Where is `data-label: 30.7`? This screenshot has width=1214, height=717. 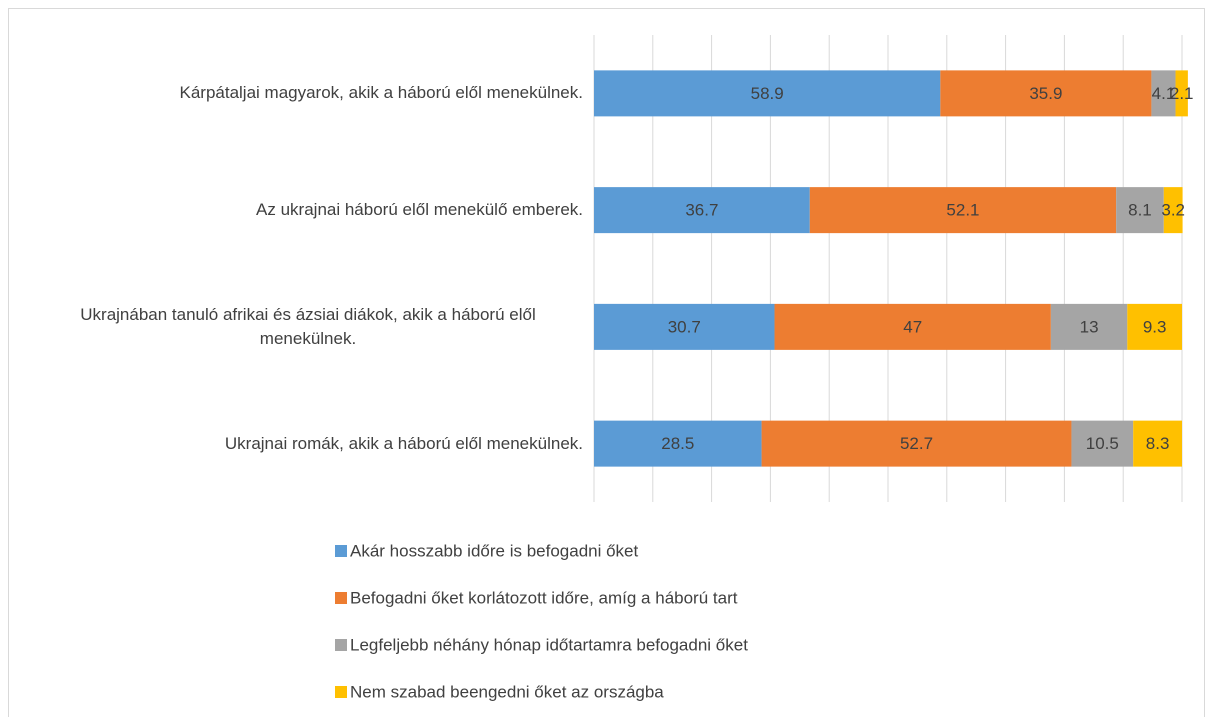 data-label: 30.7 is located at coordinates (684, 326).